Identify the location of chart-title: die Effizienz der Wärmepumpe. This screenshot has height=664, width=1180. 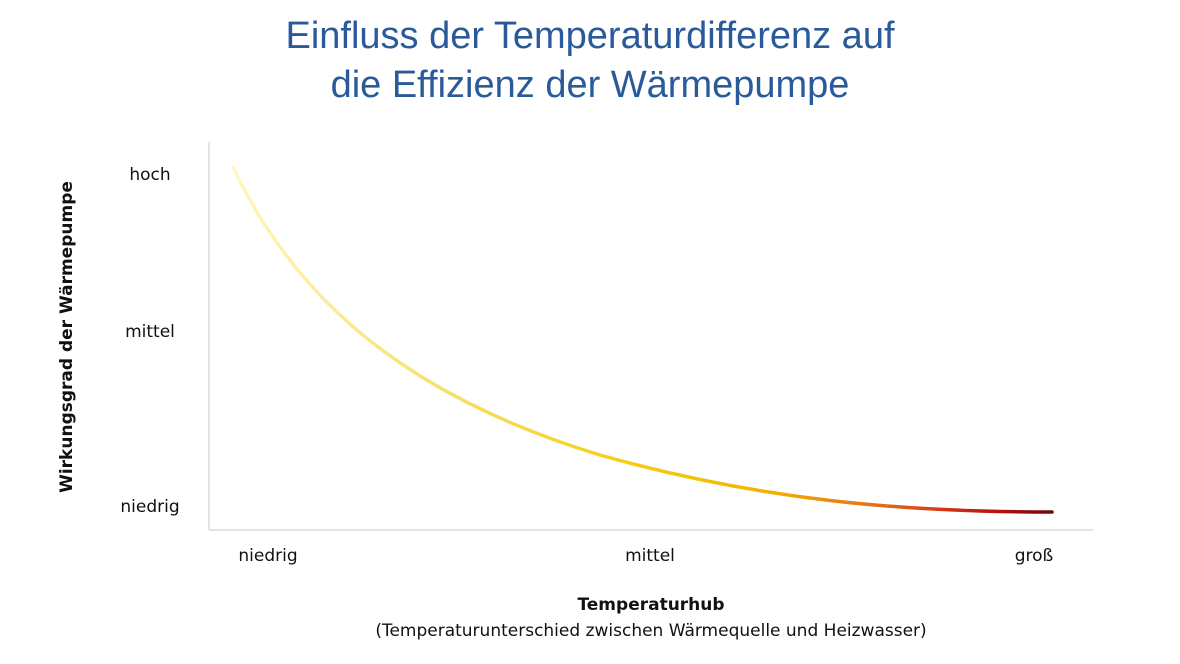
(590, 85).